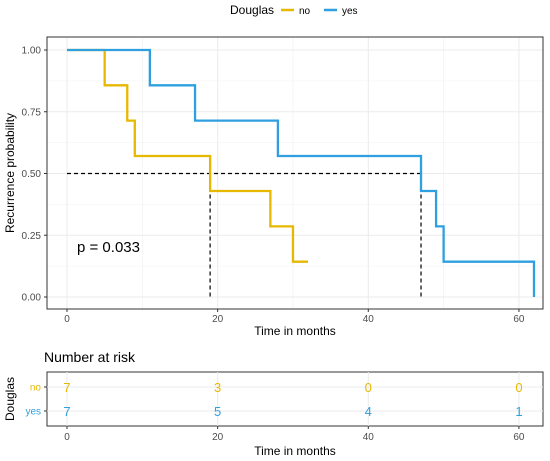 The height and width of the screenshot is (461, 550). I want to click on x-axis-ticks: 0 20 40 60, so click(294, 317).